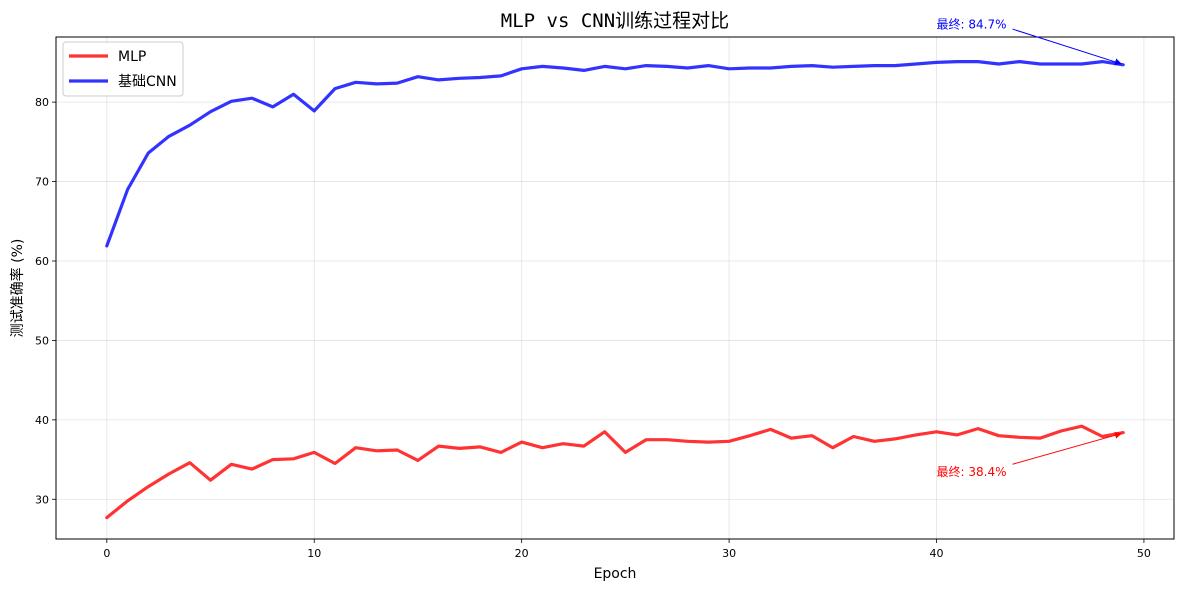  What do you see at coordinates (17, 288) in the screenshot?
I see `y-axis-label: 测试准确率 (%)` at bounding box center [17, 288].